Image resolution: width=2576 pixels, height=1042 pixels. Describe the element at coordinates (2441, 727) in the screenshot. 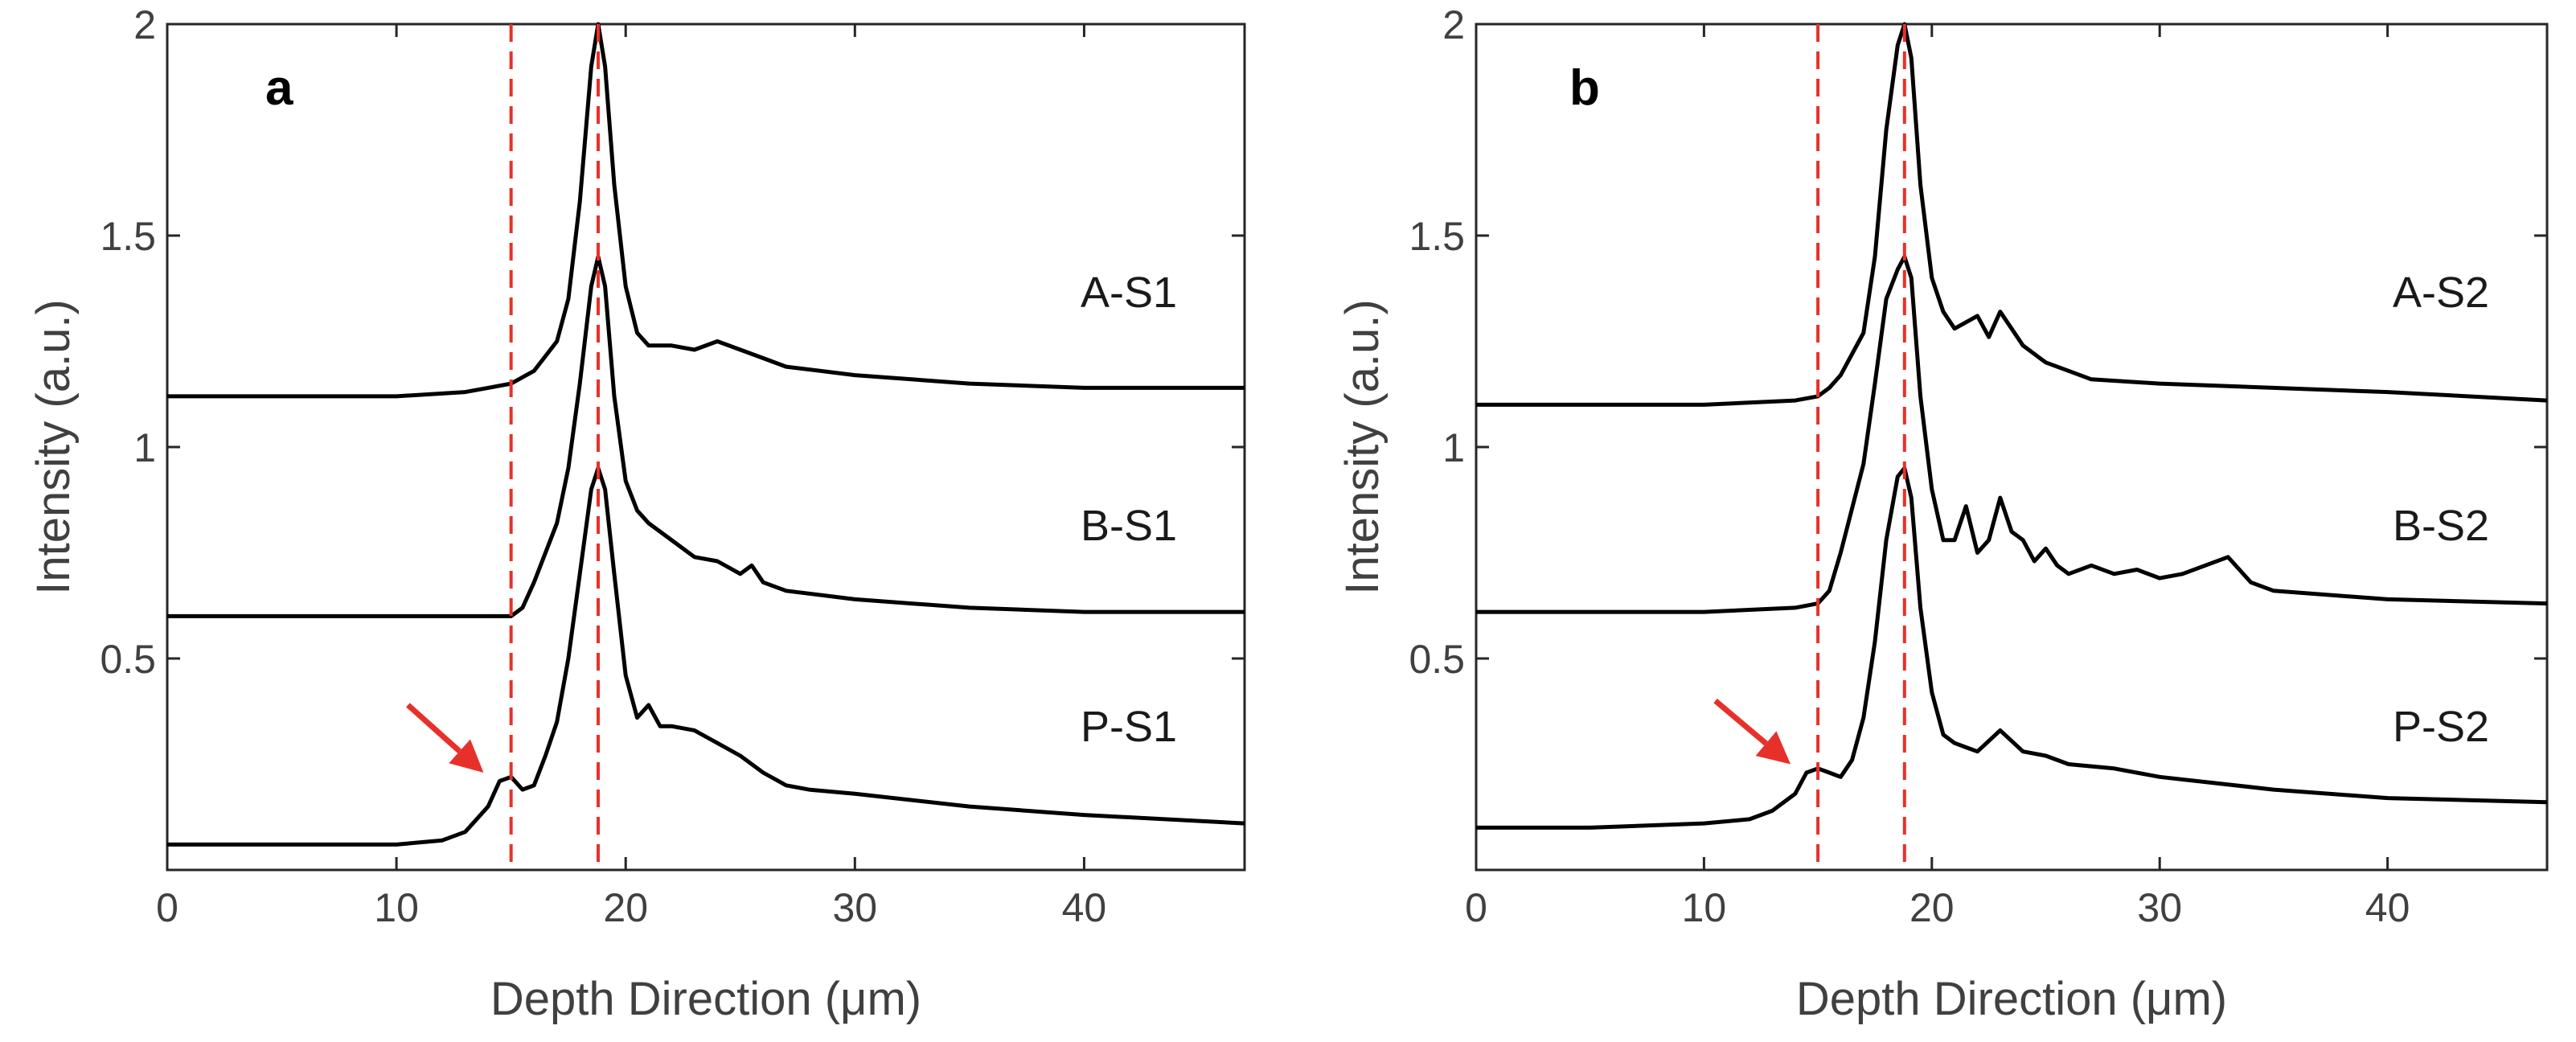

I see `series-label: P-S2` at that location.